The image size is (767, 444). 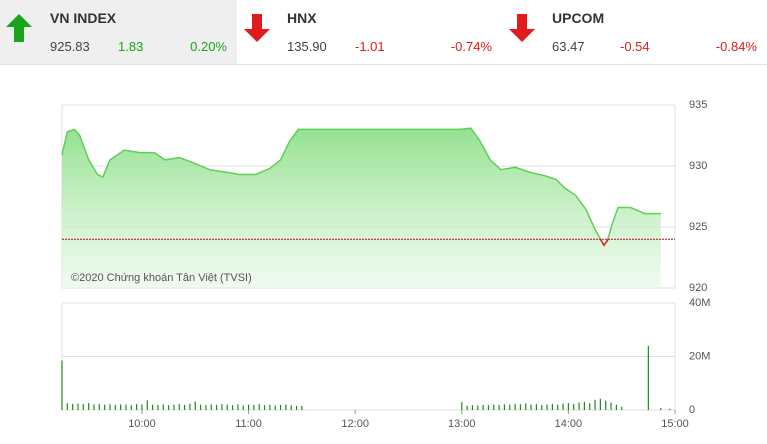 I want to click on y-tick-label: 40M, so click(x=699, y=303).